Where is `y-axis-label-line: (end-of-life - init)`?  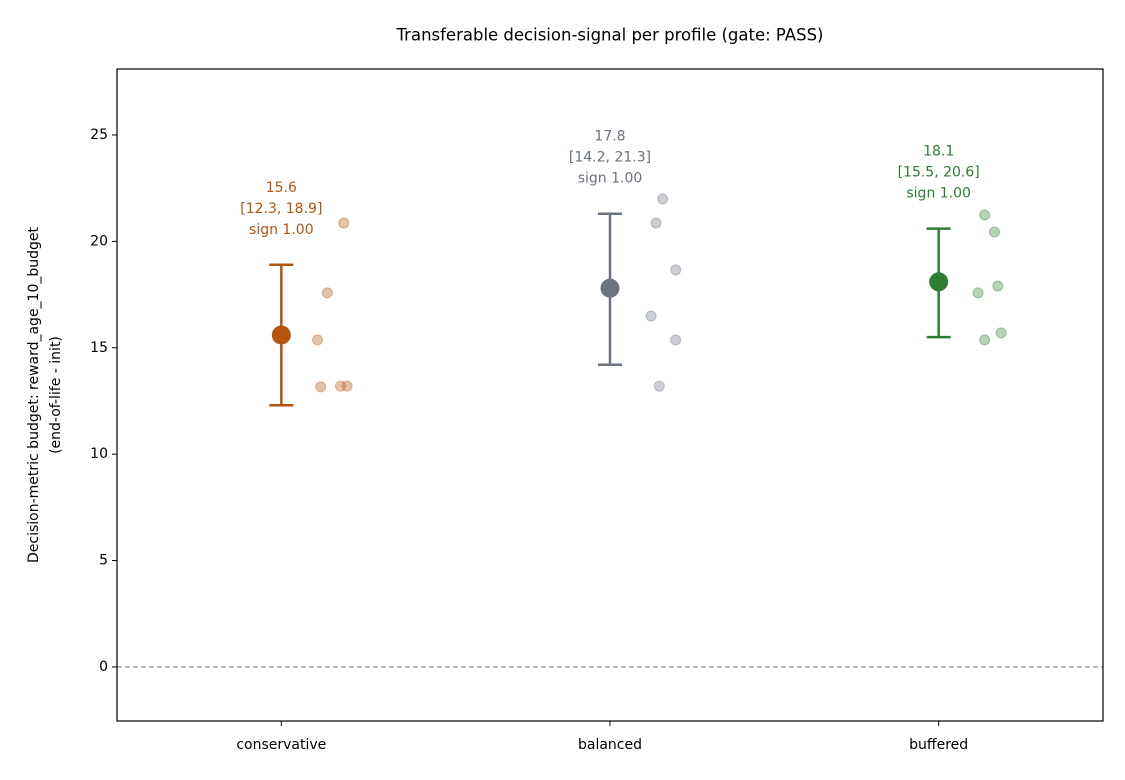
y-axis-label-line: (end-of-life - init) is located at coordinates (56, 395).